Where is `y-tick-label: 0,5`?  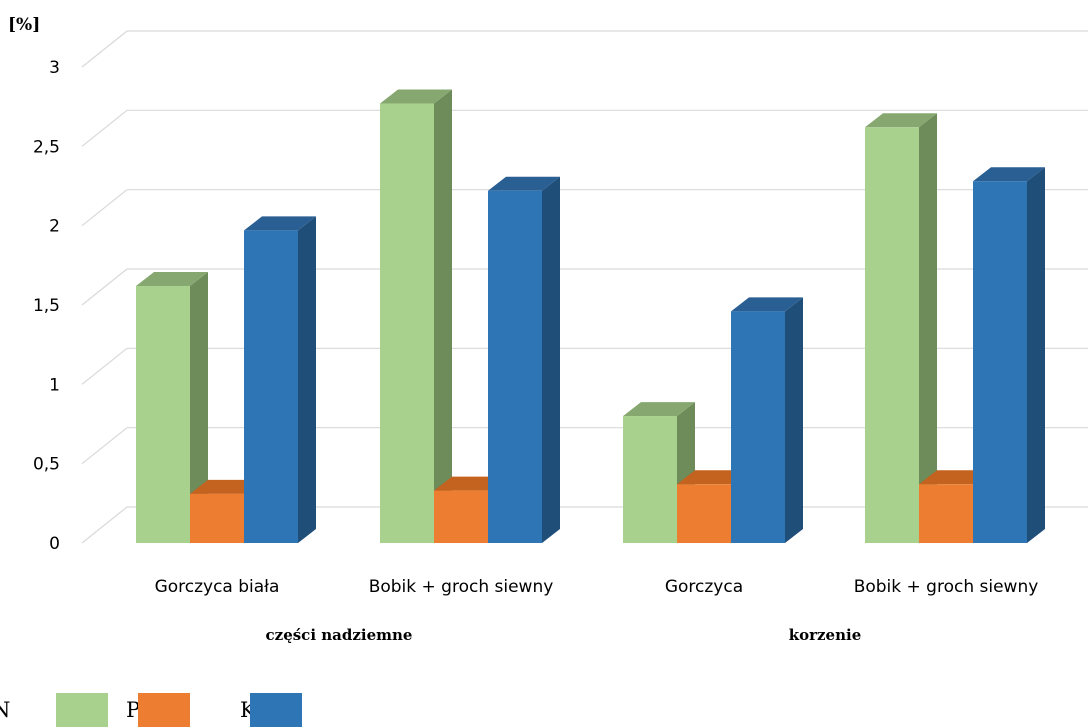
y-tick-label: 0,5 is located at coordinates (46, 465).